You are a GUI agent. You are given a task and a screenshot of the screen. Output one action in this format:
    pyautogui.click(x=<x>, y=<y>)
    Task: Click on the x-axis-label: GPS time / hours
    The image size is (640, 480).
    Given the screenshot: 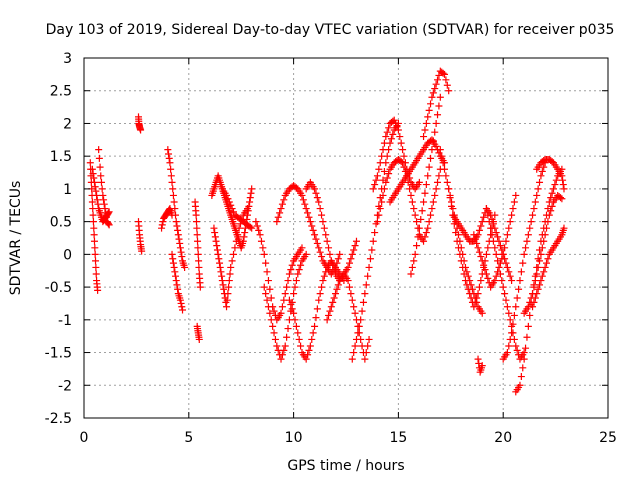 What is the action you would take?
    pyautogui.click(x=345, y=466)
    